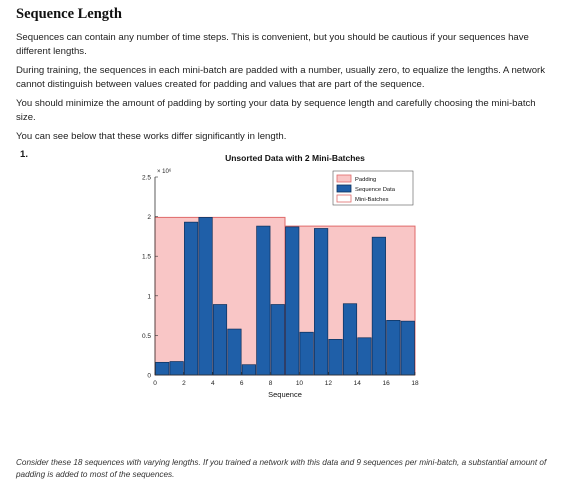 The width and height of the screenshot is (573, 501). I want to click on x-tick-label: 12, so click(329, 383).